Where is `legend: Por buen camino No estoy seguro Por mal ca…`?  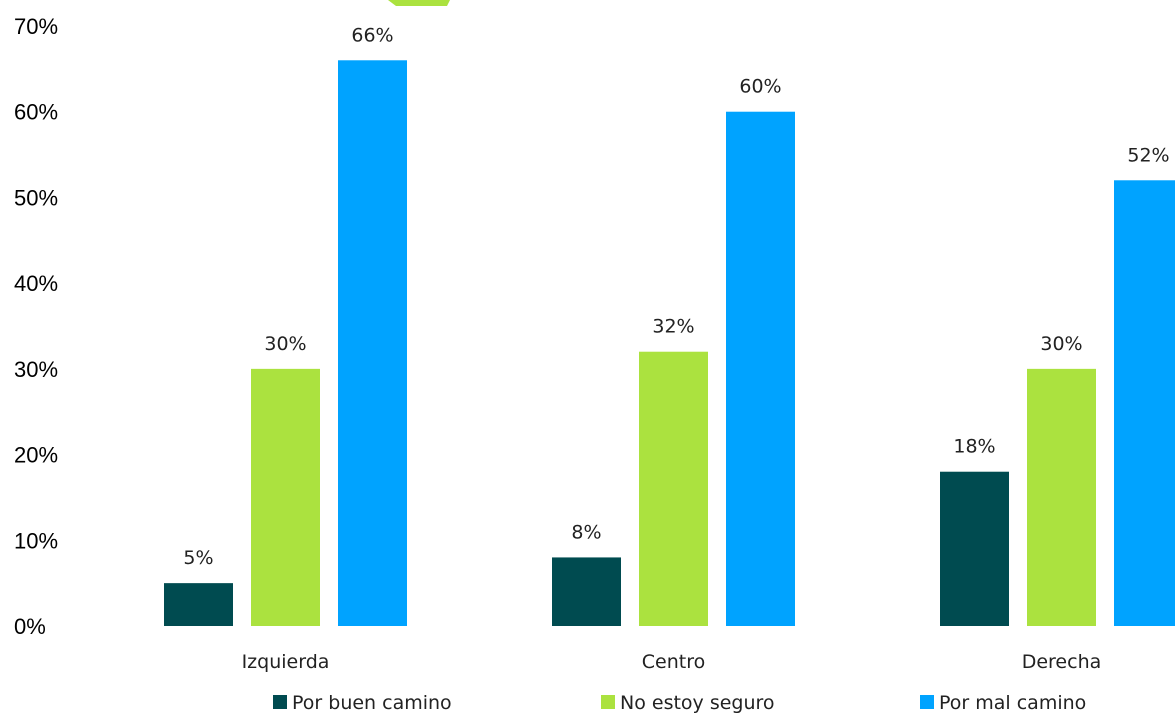
legend: Por buen camino No estoy seguro Por mal ca… is located at coordinates (679, 703).